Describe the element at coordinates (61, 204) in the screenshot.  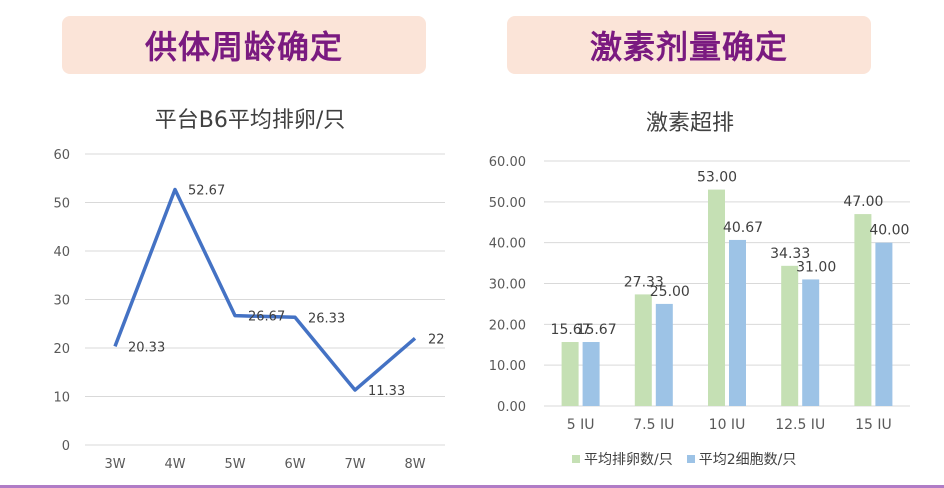
I see `line-chart-y-tick: 50` at that location.